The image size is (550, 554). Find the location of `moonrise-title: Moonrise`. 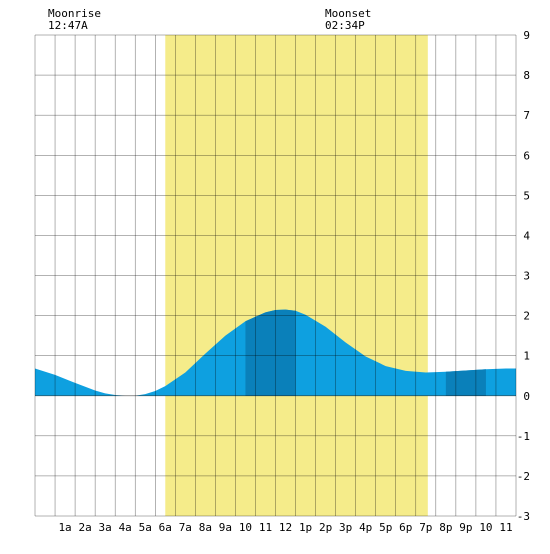

moonrise-title: Moonrise is located at coordinates (74, 13).